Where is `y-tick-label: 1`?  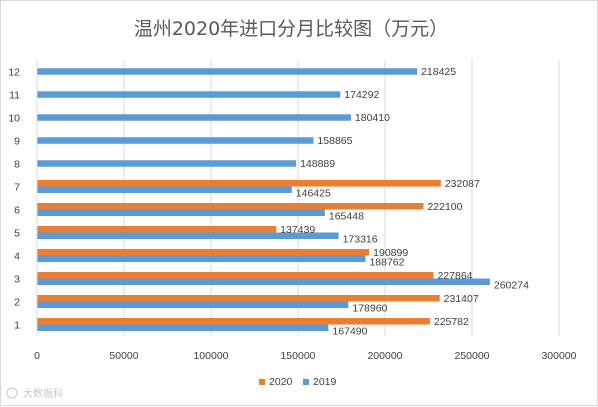 y-tick-label: 1 is located at coordinates (17, 326).